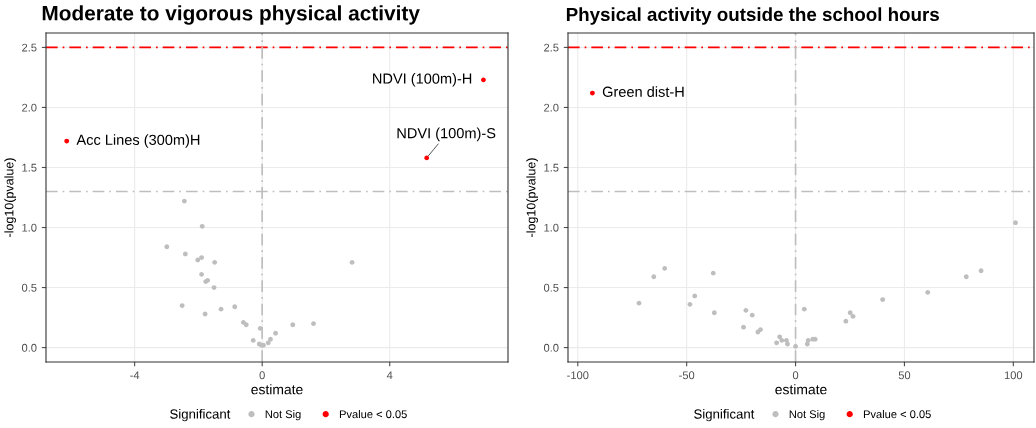 The height and width of the screenshot is (428, 1036). Describe the element at coordinates (752, 16) in the screenshot. I see `chart-title: Physical activity outside the school hours` at that location.